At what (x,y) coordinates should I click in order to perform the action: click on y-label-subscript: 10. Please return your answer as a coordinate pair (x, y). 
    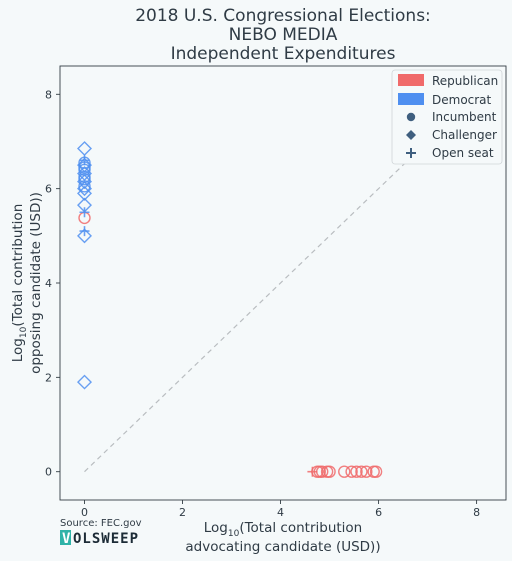
    Looking at the image, I should click on (24, 332).